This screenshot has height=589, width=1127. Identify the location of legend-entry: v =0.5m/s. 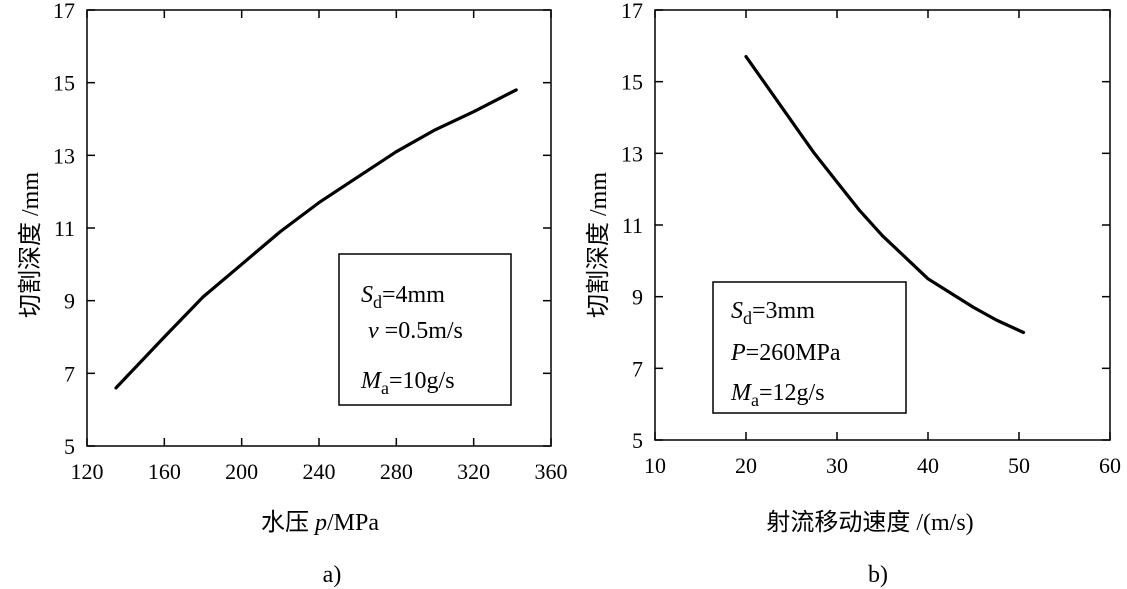
(415, 331).